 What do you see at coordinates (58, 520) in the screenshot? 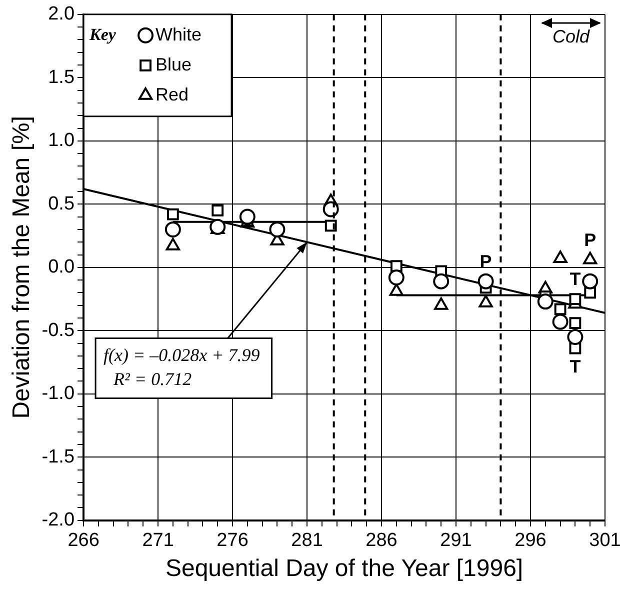
I see `y-tick-label: -2.0` at bounding box center [58, 520].